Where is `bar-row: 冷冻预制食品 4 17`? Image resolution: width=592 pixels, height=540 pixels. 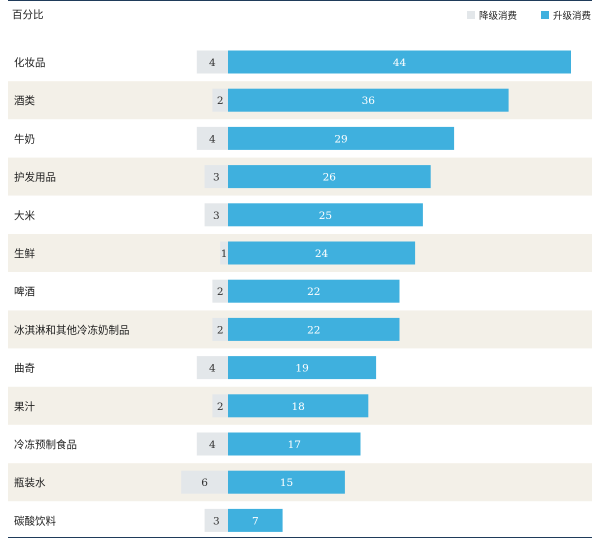
bar-row: 冷冻预制食品 4 17 is located at coordinates (187, 444).